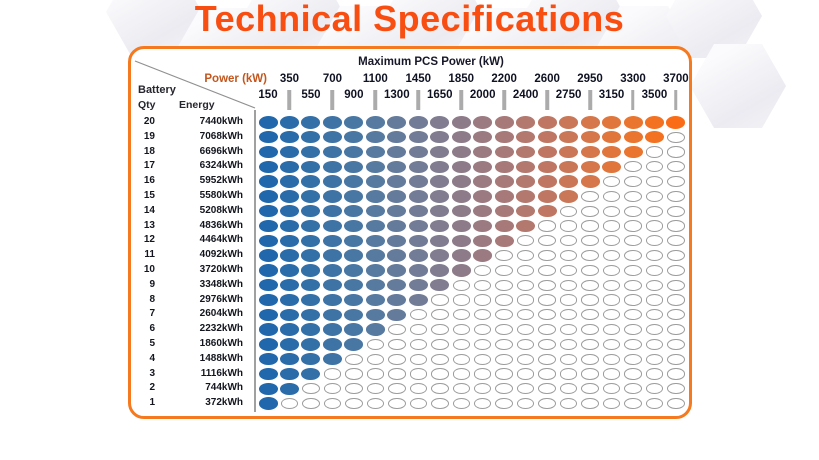 The image size is (819, 460). Describe the element at coordinates (409, 19) in the screenshot. I see `page-title: Technical Specifications` at that location.